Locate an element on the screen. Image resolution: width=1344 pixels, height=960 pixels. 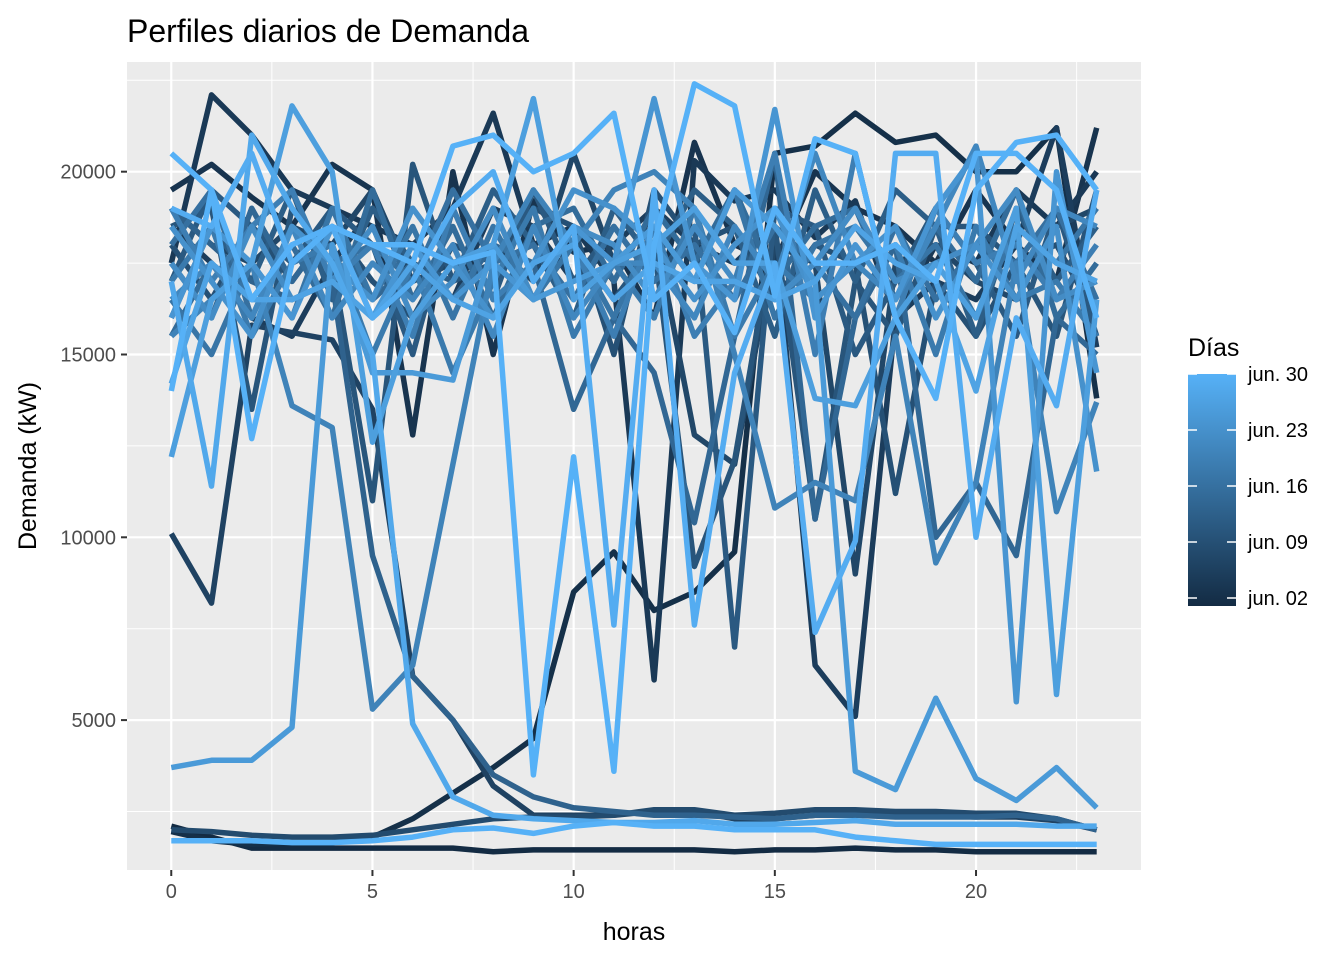
legend-label: jun. 09 is located at coordinates (1277, 543).